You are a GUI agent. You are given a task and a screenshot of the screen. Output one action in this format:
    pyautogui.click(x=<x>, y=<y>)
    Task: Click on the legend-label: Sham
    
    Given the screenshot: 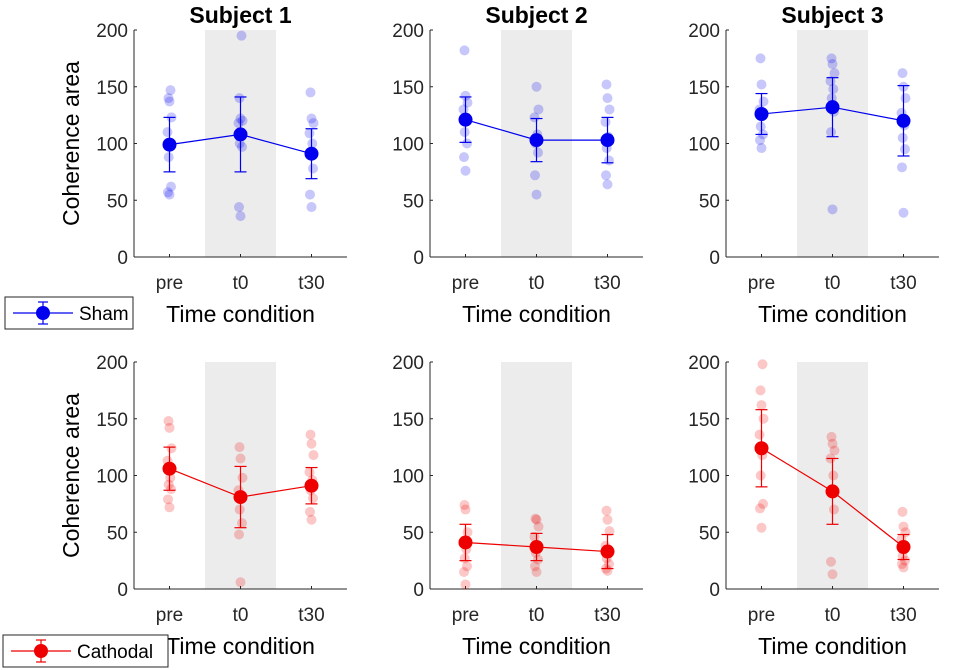 What is the action you would take?
    pyautogui.click(x=104, y=314)
    